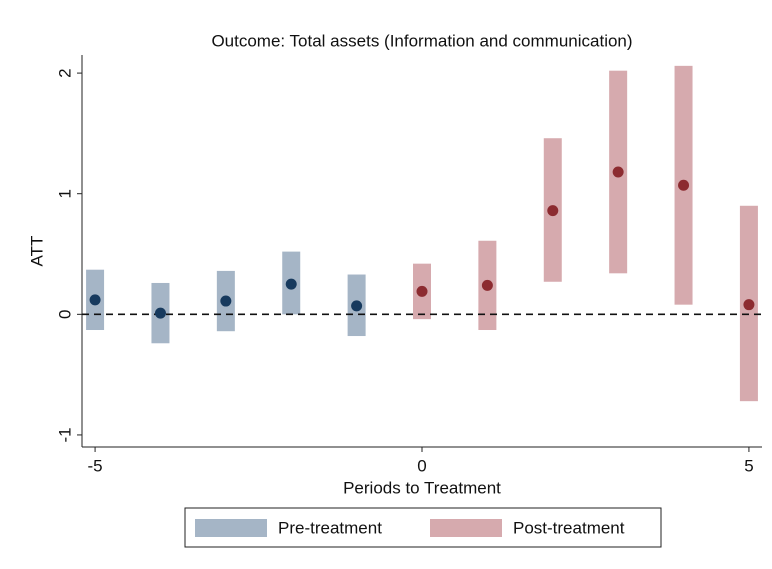  Describe the element at coordinates (64, 434) in the screenshot. I see `y-tick-label: -1` at that location.